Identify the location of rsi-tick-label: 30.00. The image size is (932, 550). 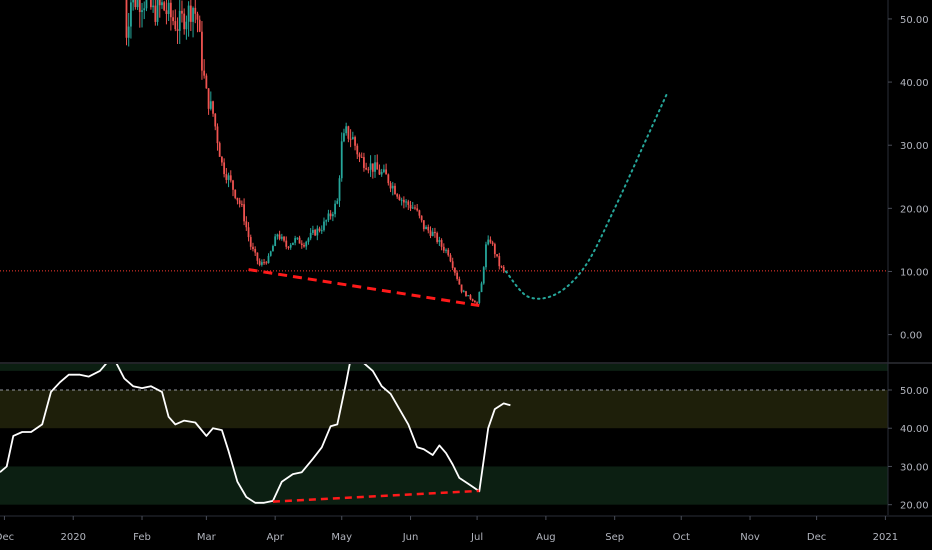
(914, 467).